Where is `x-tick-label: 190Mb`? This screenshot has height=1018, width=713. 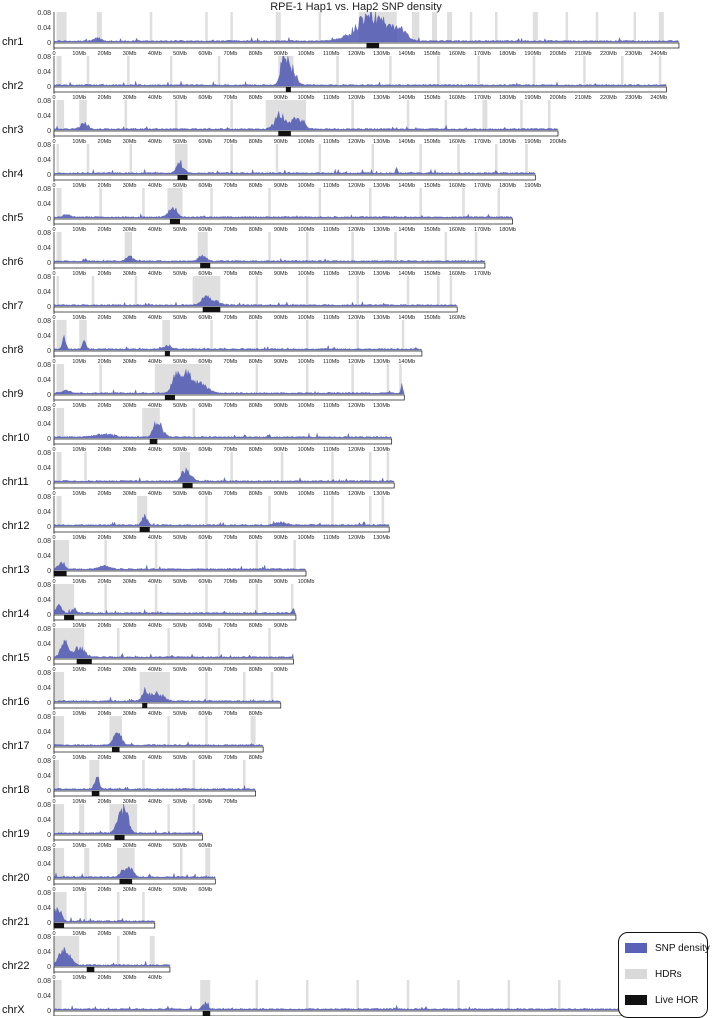 x-tick-label: 190Mb is located at coordinates (532, 98).